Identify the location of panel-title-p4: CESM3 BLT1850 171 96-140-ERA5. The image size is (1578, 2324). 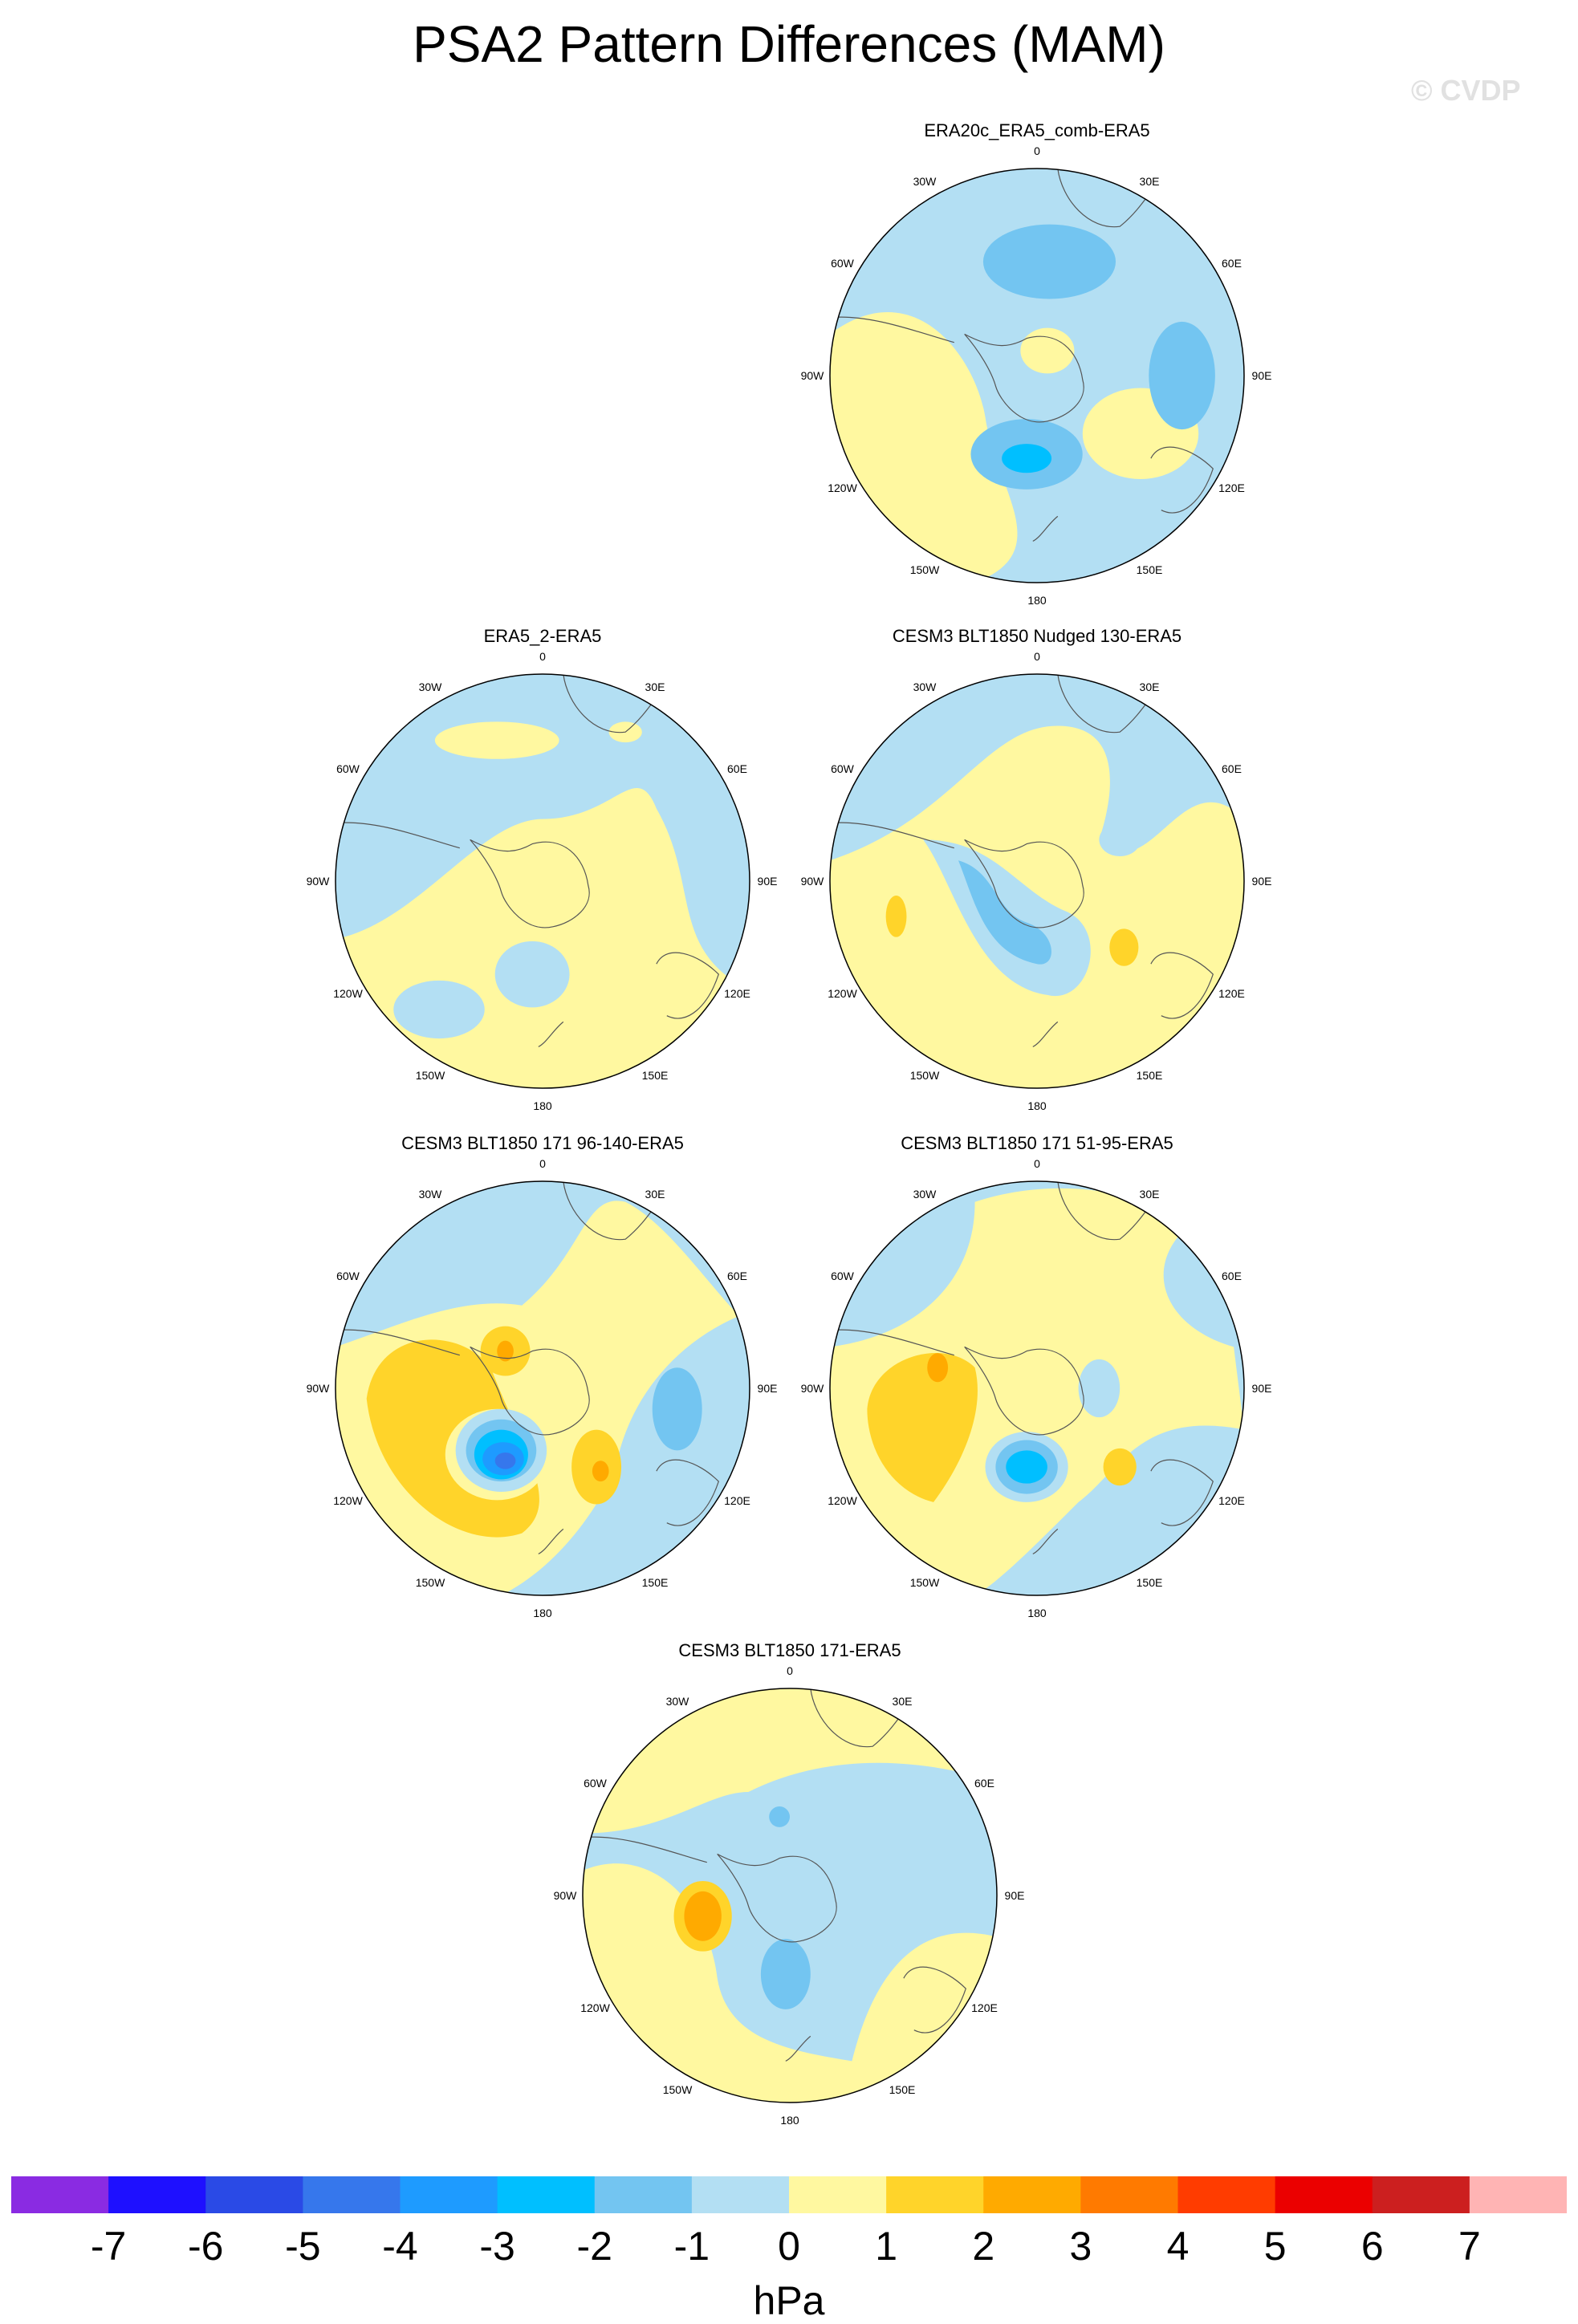
(542, 1143).